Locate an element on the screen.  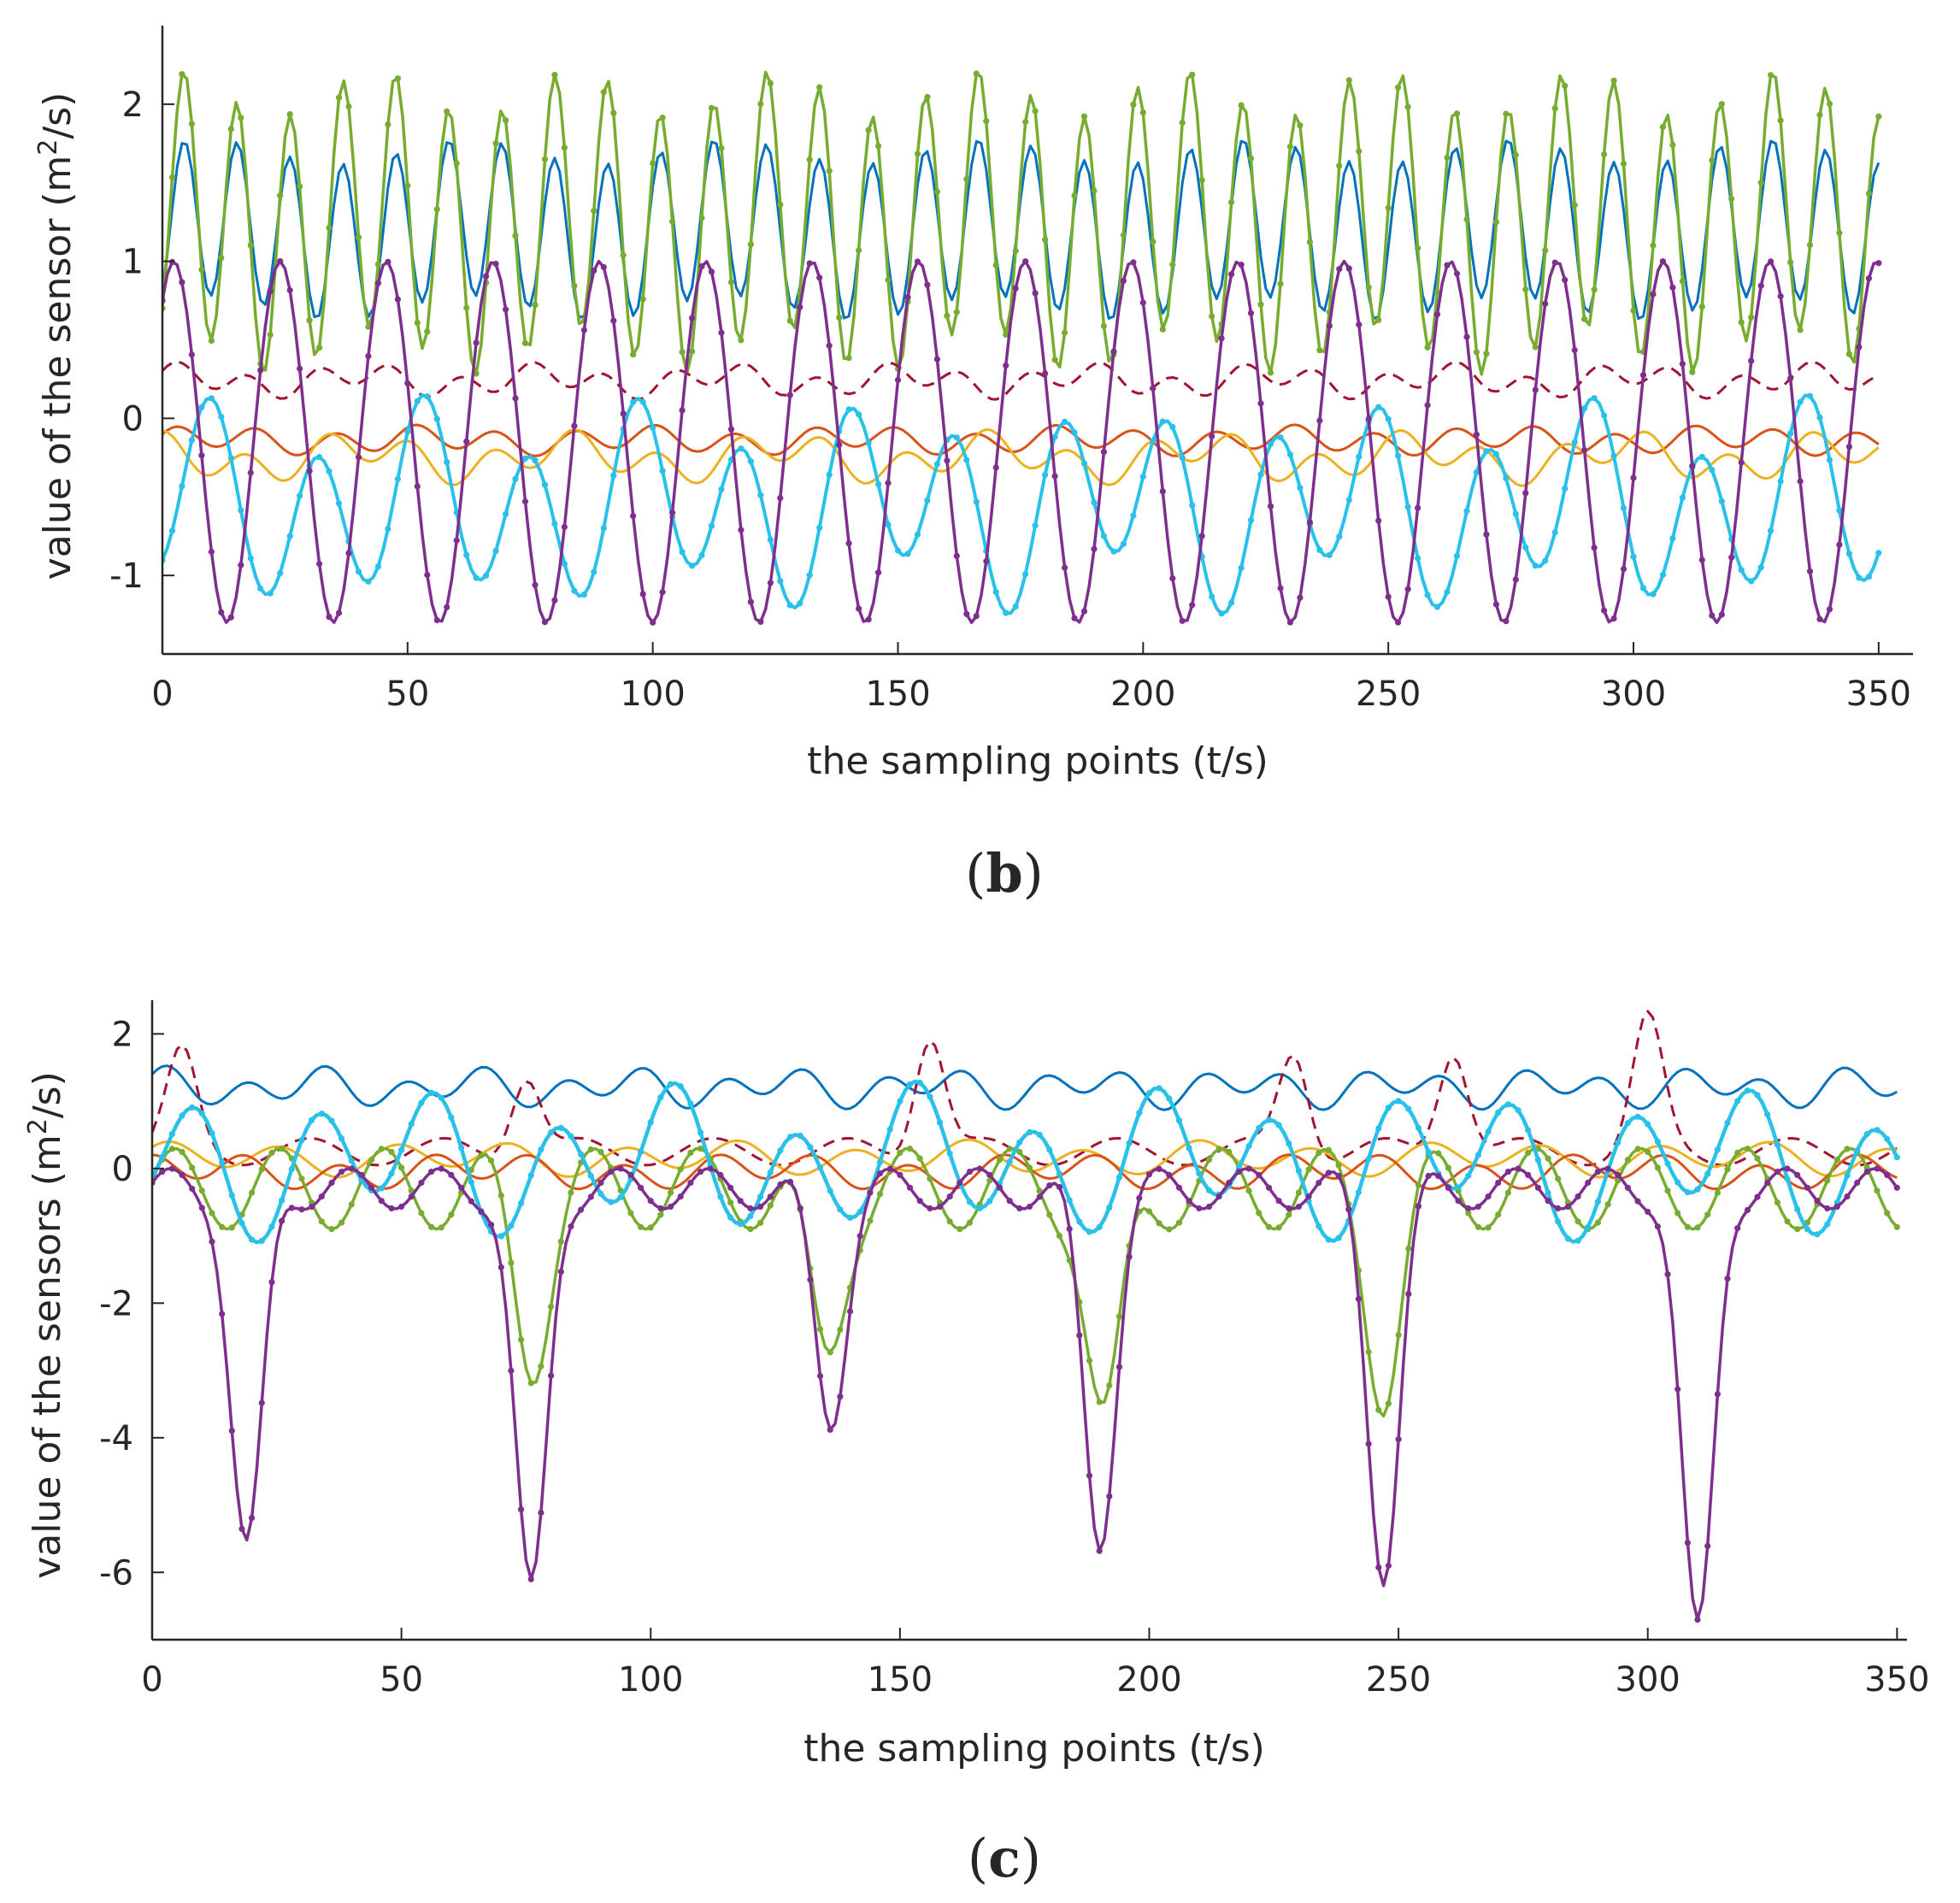
x-tick-label-c-0: 0 is located at coordinates (152, 1680).